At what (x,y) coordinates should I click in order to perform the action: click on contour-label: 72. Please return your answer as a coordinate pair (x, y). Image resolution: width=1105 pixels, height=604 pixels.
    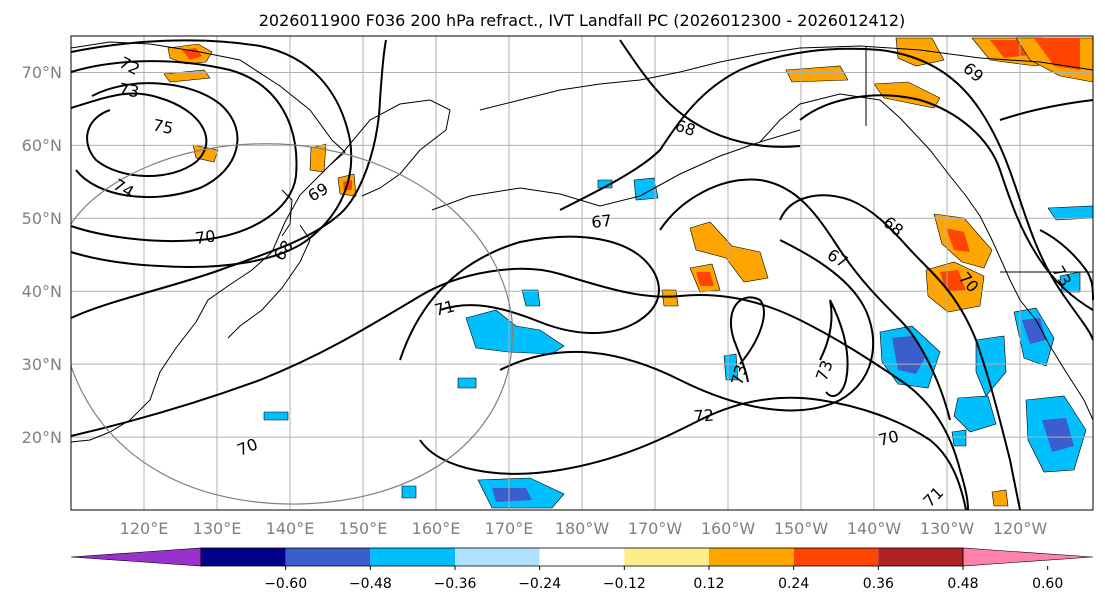
    Looking at the image, I should click on (704, 416).